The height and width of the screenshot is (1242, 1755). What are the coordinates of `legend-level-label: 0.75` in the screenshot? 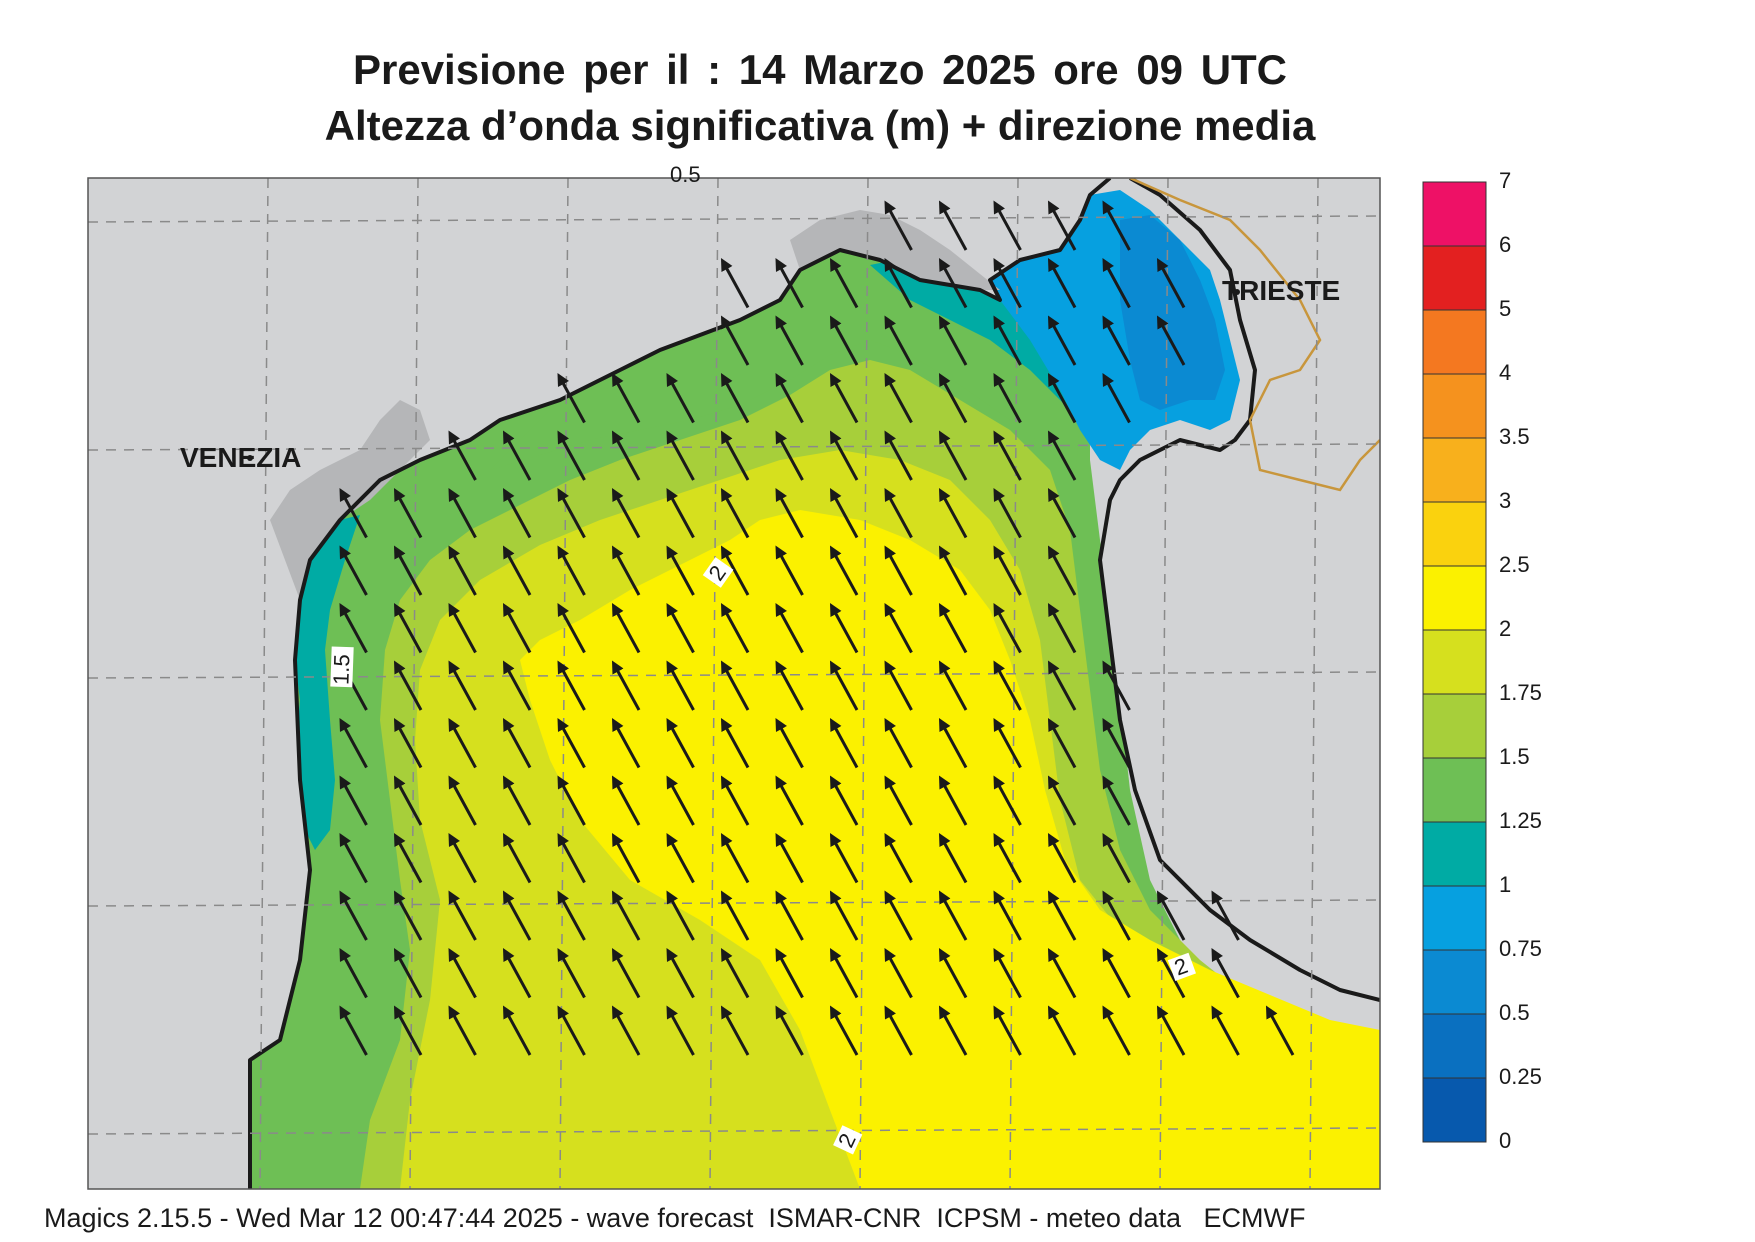 It's located at (1520, 948).